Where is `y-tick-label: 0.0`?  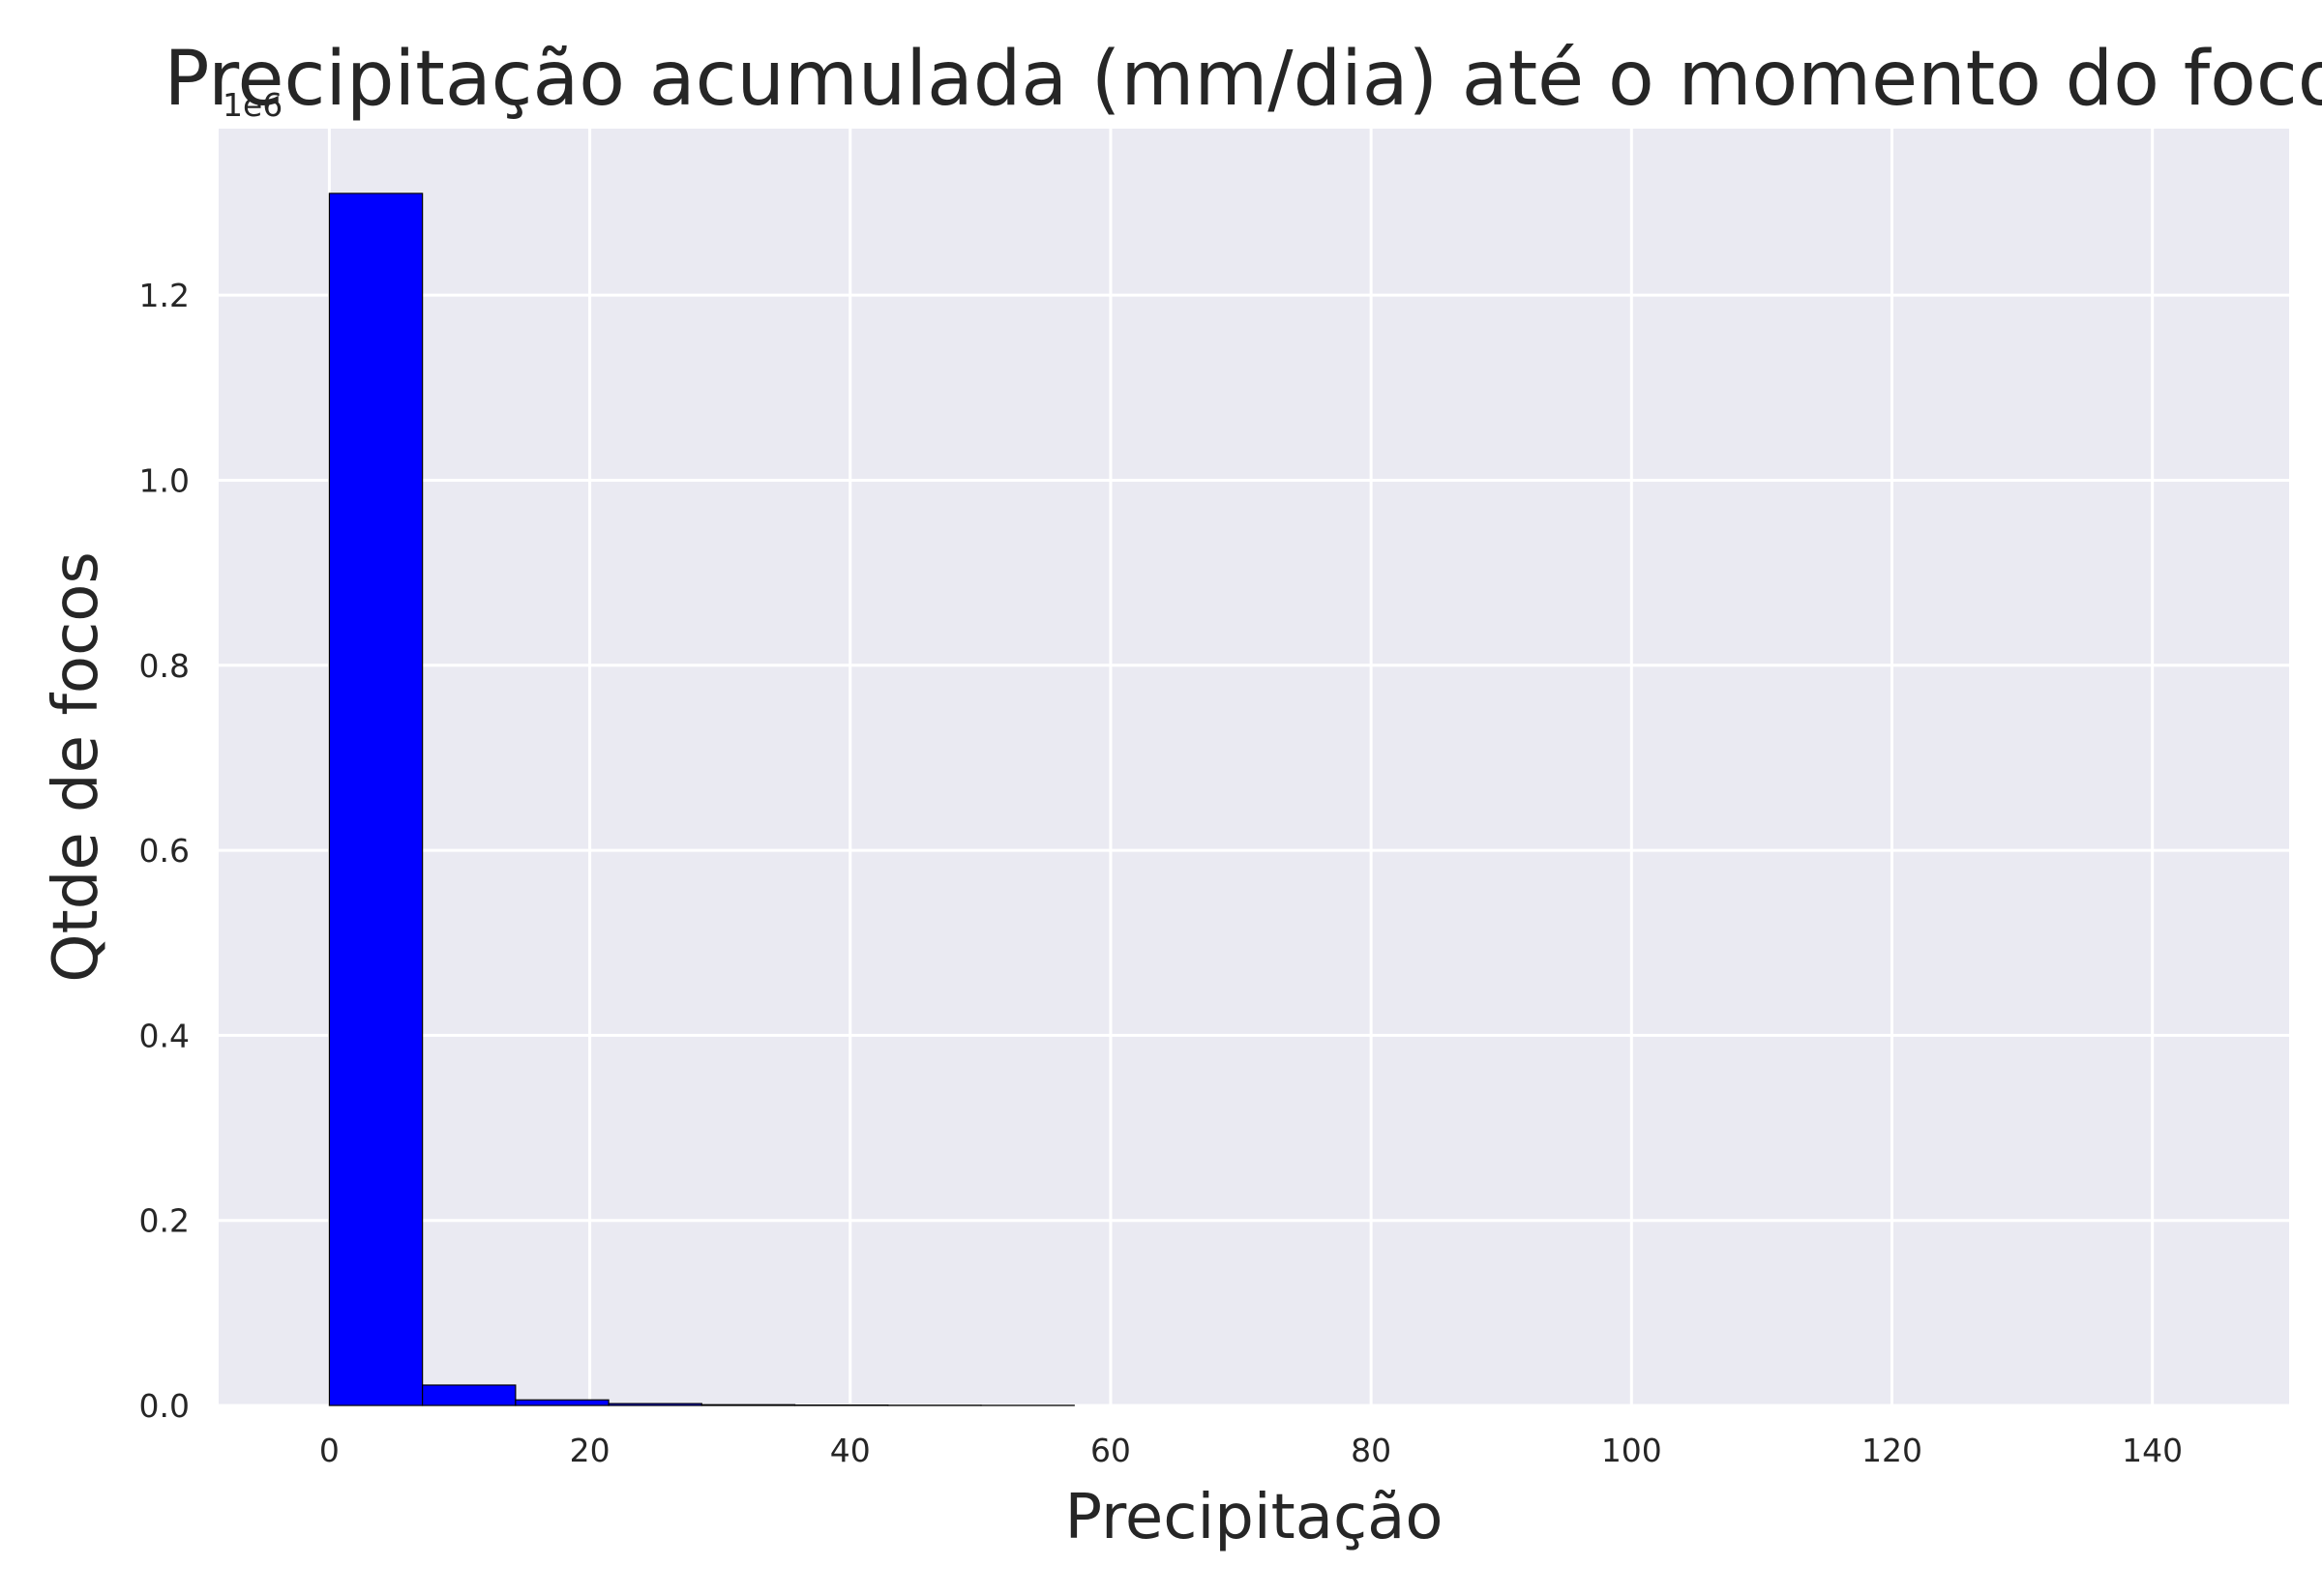
y-tick-label: 0.0 is located at coordinates (164, 1406).